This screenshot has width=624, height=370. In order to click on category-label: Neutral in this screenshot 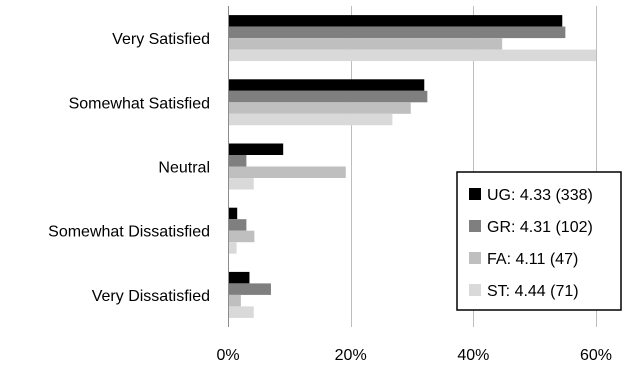, I will do `click(184, 168)`.